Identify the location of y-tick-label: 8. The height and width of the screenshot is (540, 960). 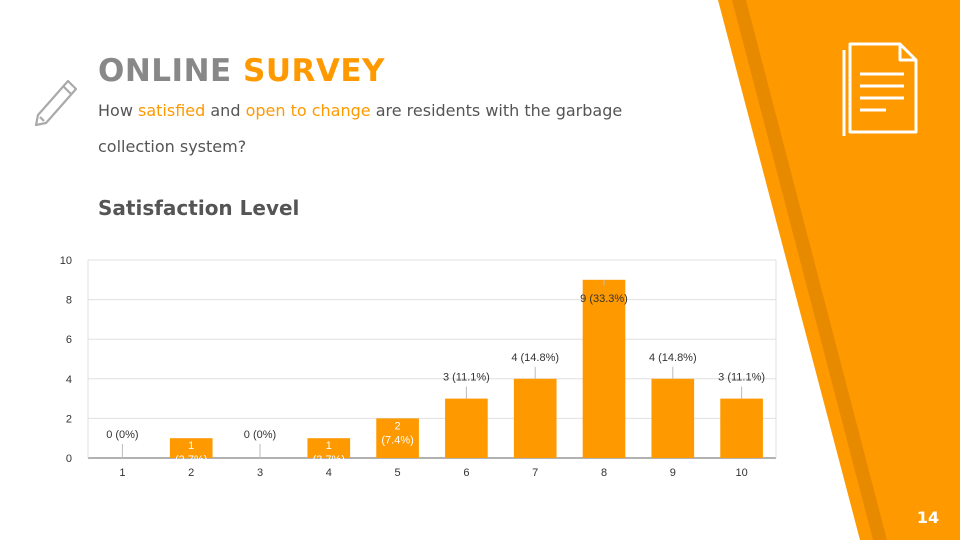
(69, 301).